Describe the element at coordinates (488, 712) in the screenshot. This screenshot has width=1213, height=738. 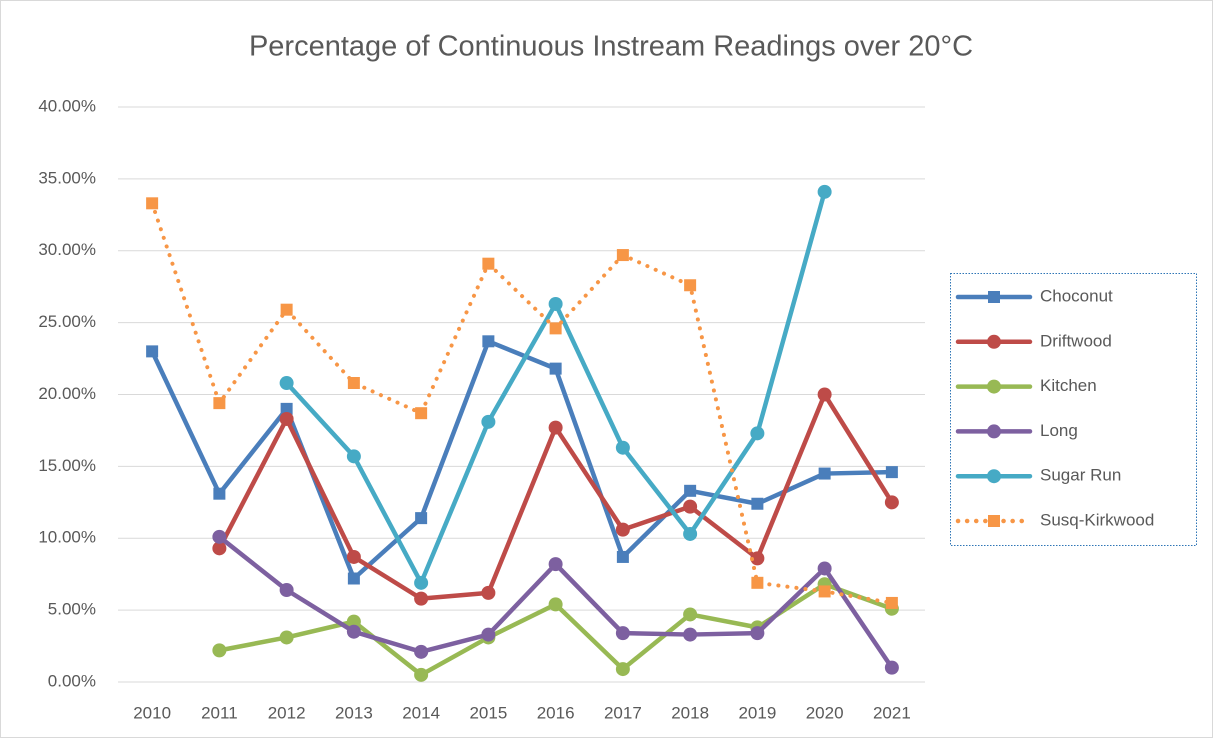
I see `x-tick-label: 2015` at that location.